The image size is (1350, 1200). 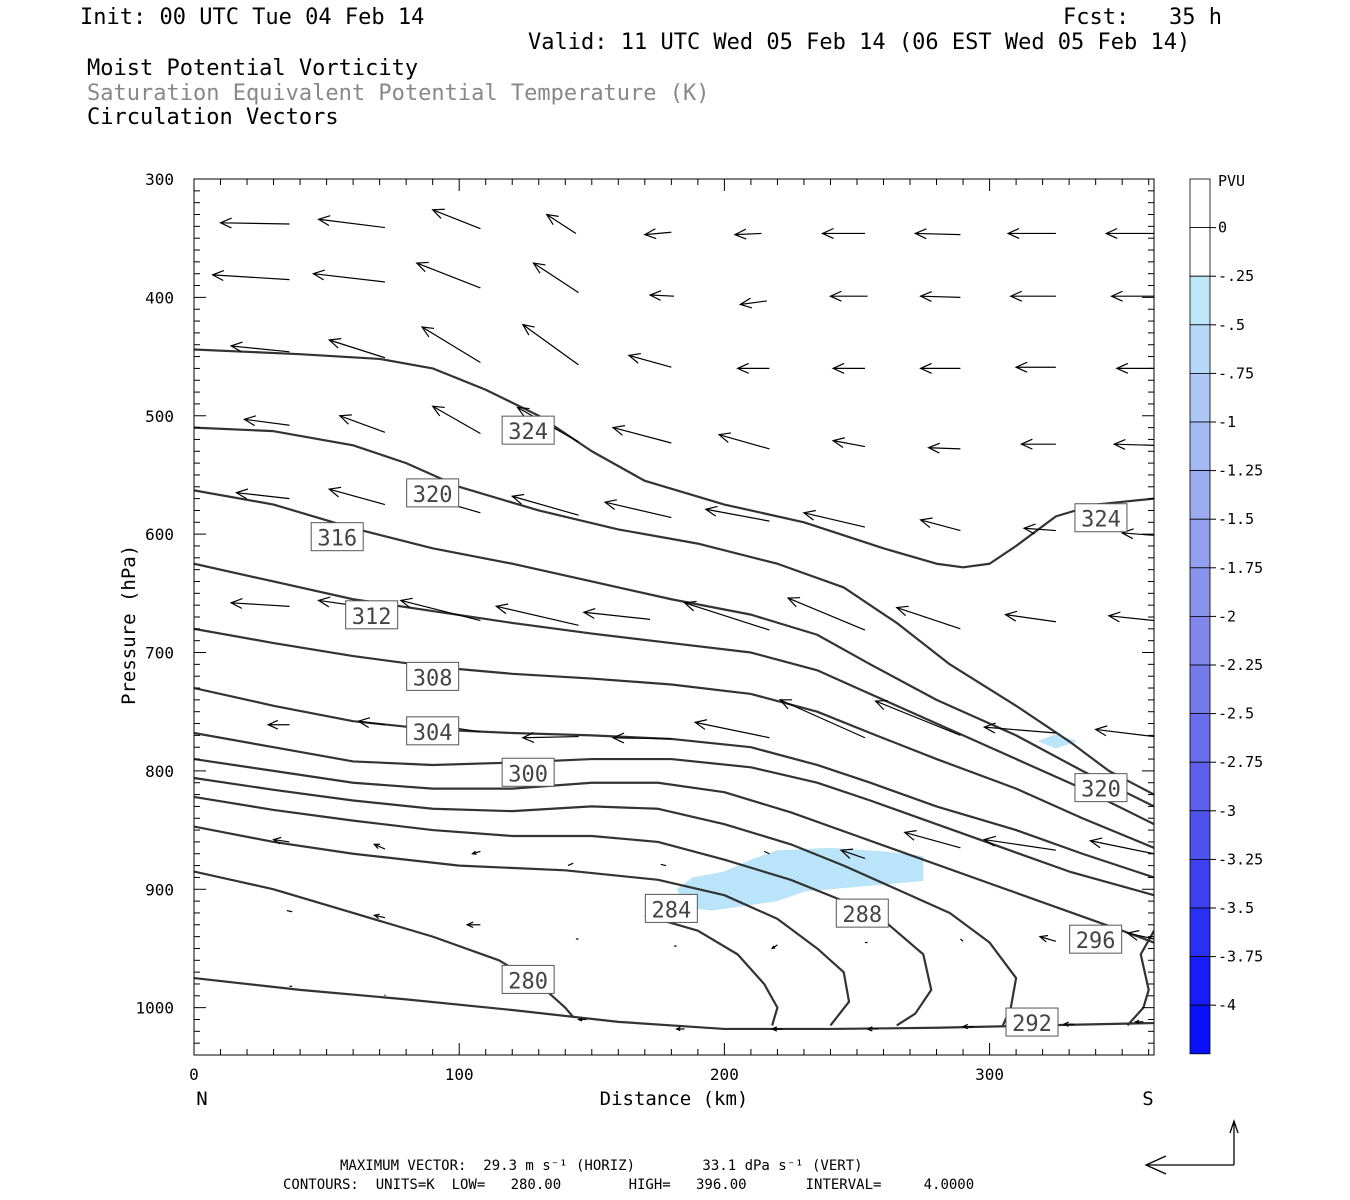 I want to click on x-tick-label: 0, so click(x=194, y=1074).